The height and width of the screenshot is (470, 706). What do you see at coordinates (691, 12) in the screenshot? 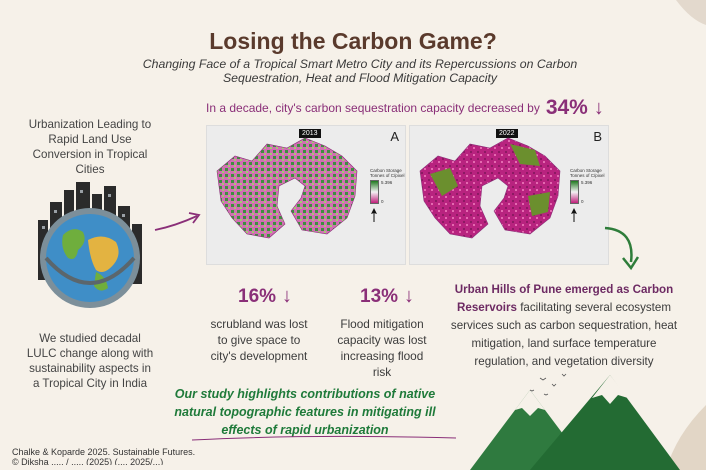
I see `corner-decoration-top-right` at bounding box center [691, 12].